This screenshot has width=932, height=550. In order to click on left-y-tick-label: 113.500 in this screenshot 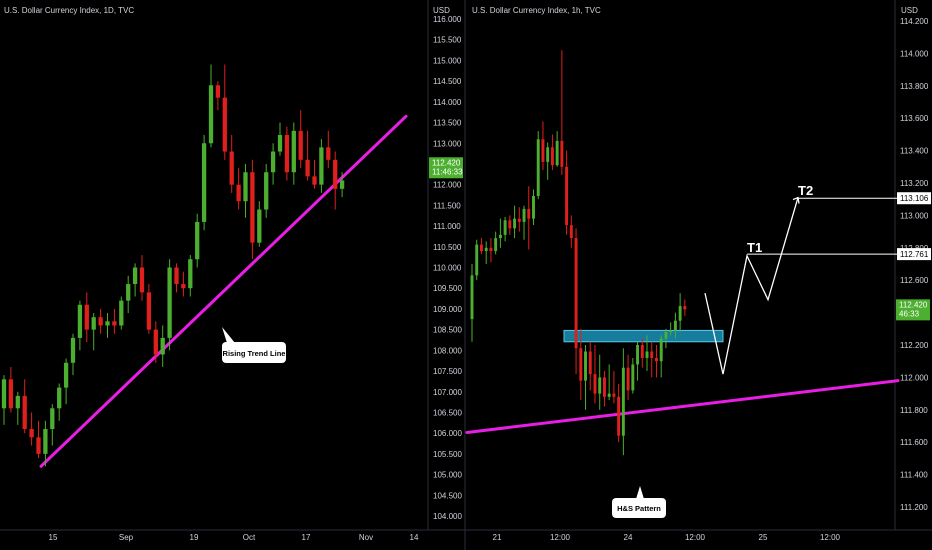, I will do `click(447, 123)`.